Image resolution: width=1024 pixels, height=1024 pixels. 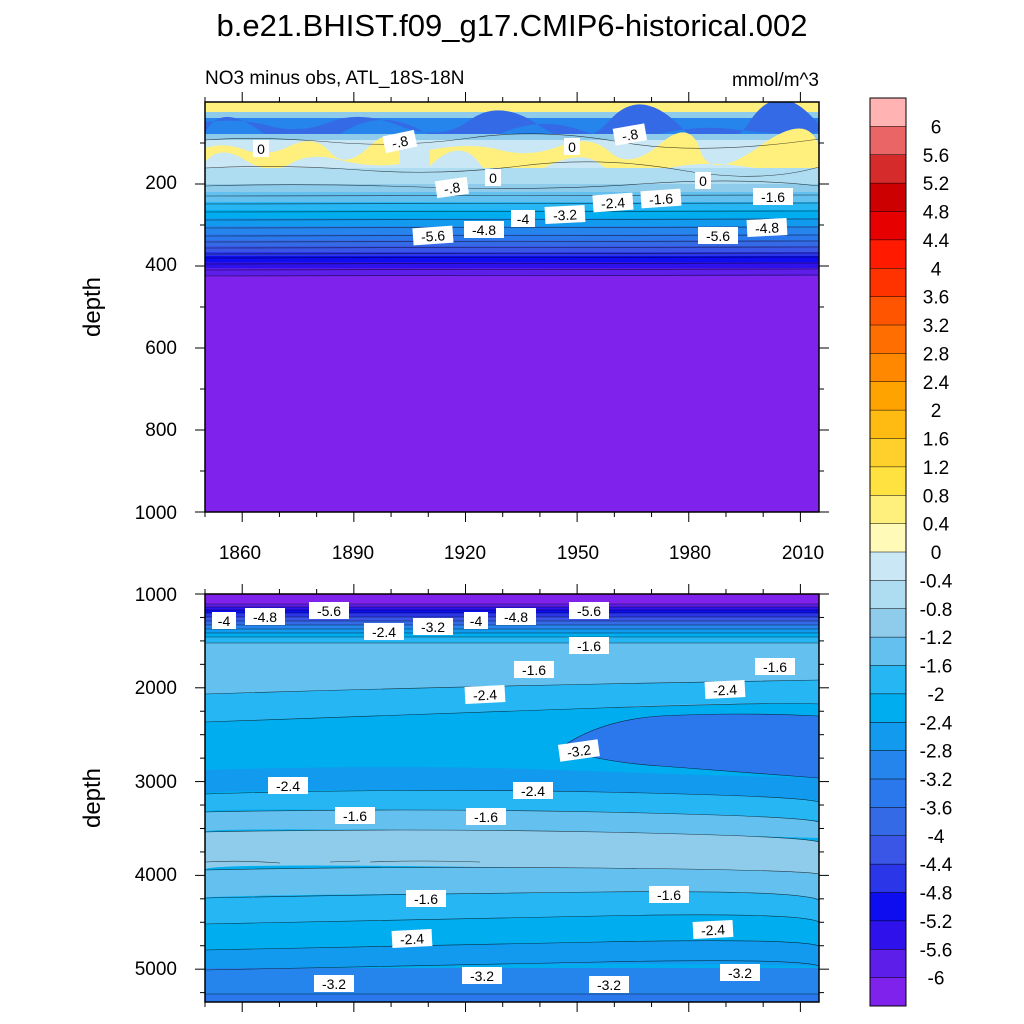 I want to click on bband-20-mid, so click(x=512, y=701).